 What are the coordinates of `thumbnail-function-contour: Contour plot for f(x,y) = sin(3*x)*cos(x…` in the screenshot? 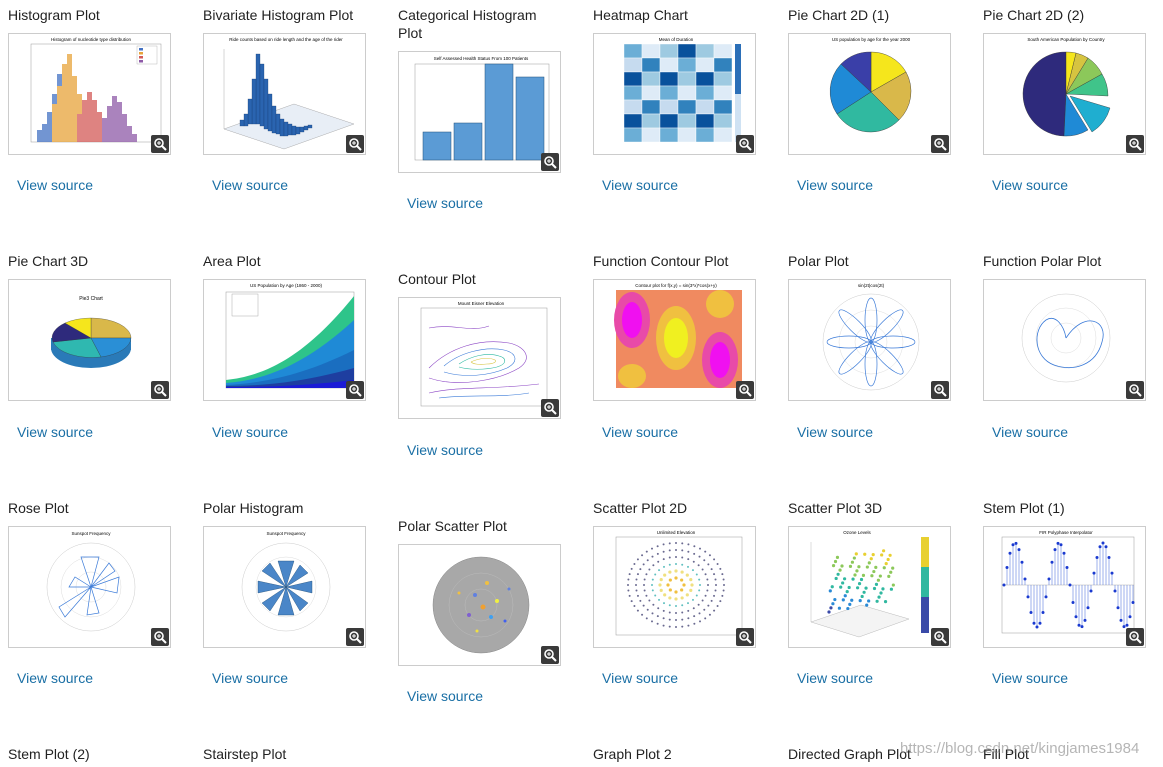 It's located at (674, 340).